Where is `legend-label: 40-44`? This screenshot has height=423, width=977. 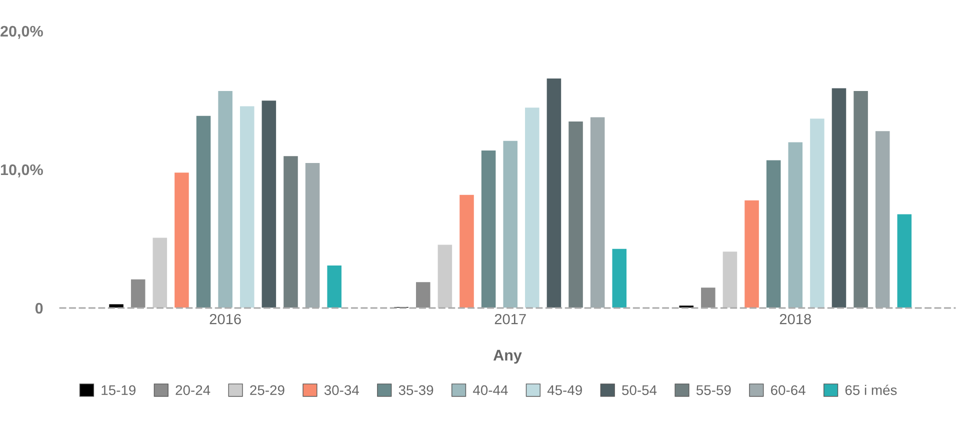 legend-label: 40-44 is located at coordinates (490, 390).